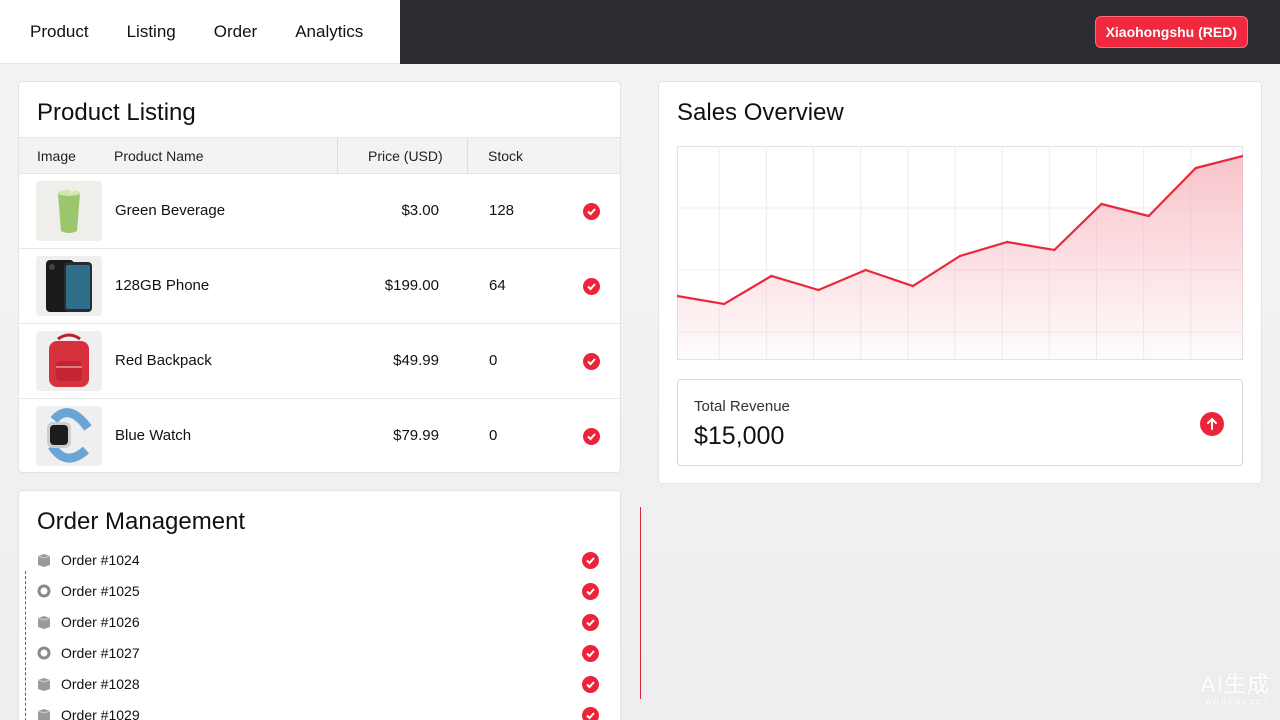 The height and width of the screenshot is (720, 1280). What do you see at coordinates (319, 436) in the screenshot?
I see `table-row: Blue Watch $79.99 0` at bounding box center [319, 436].